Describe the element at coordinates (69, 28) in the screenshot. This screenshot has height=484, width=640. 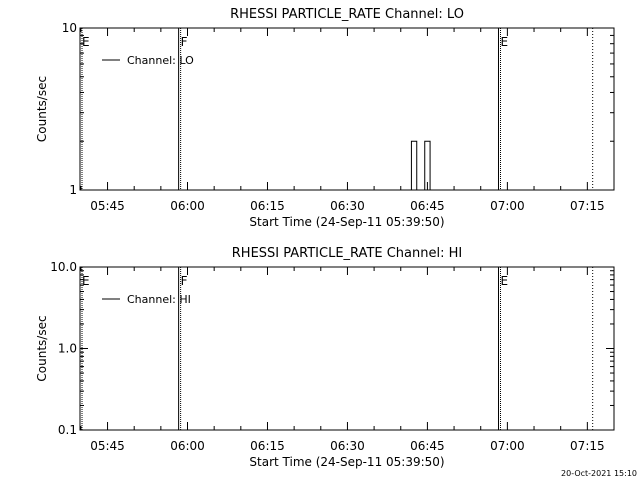
I see `y-tick-label: 10` at that location.